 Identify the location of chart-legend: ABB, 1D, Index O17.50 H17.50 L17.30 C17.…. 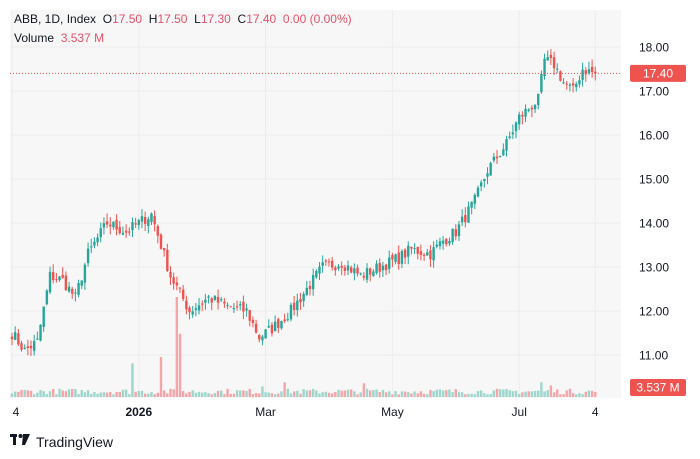
(183, 29).